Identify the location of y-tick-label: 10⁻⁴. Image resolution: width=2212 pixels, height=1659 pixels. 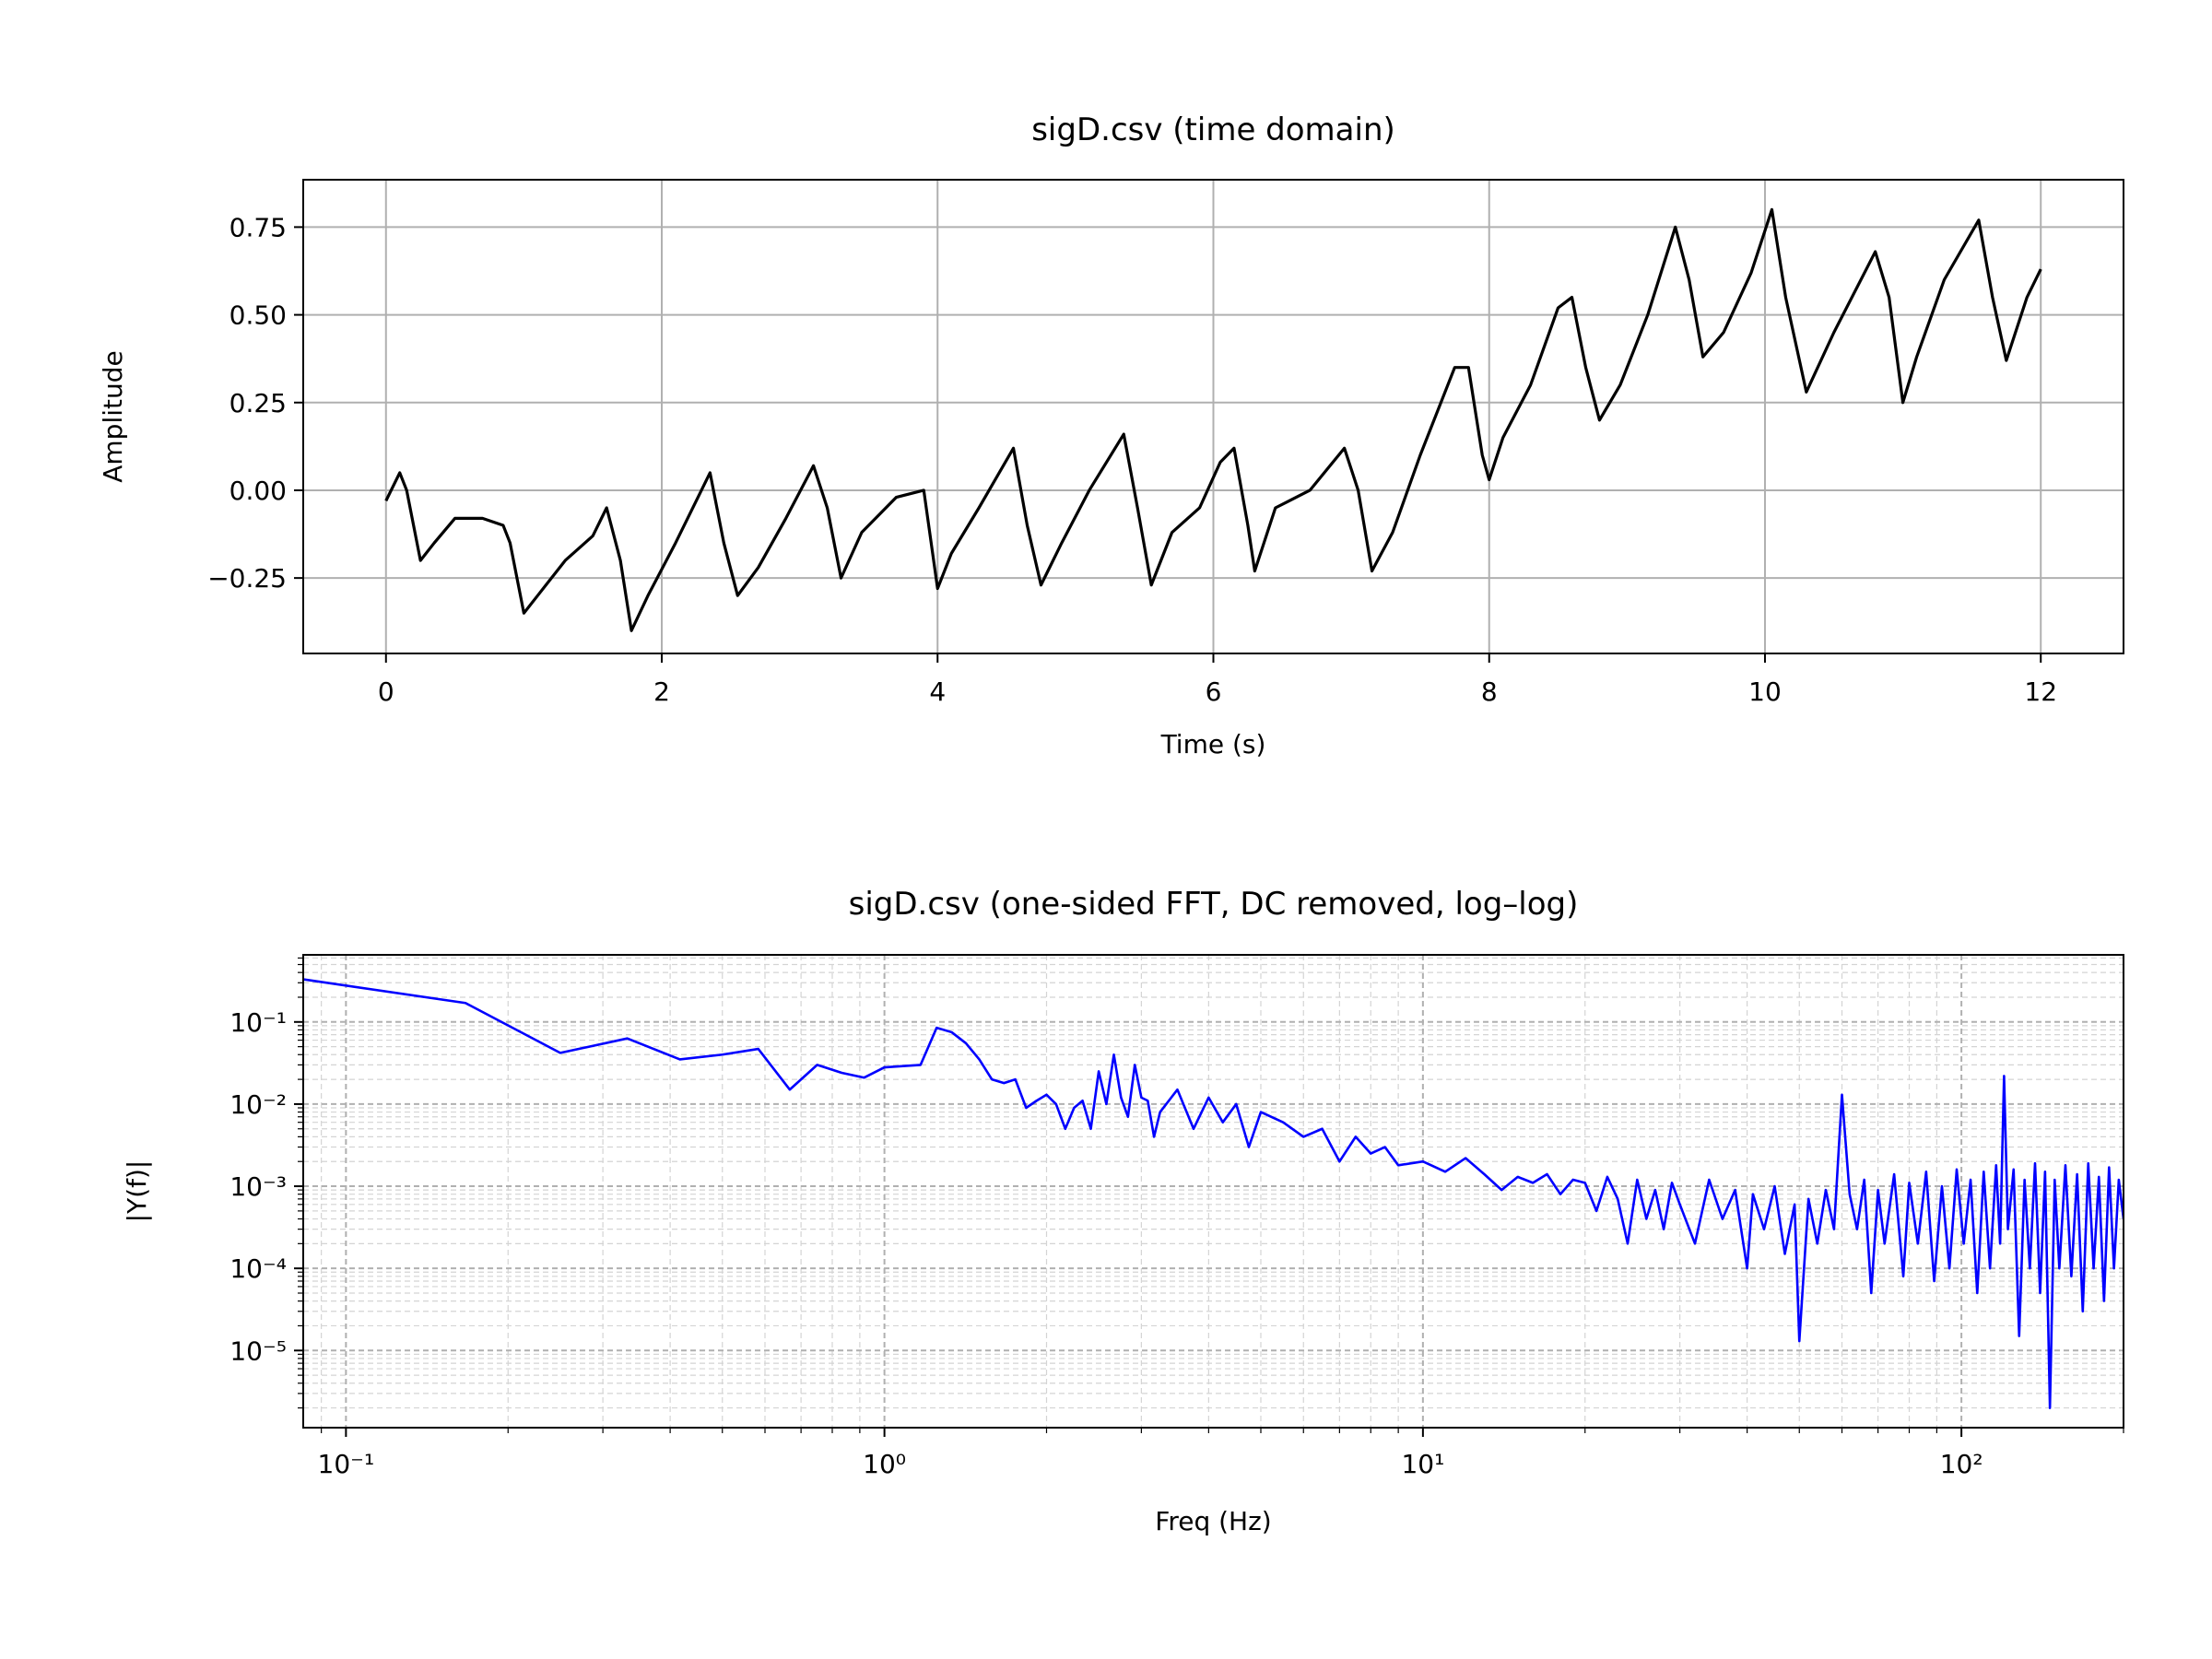
(258, 1268).